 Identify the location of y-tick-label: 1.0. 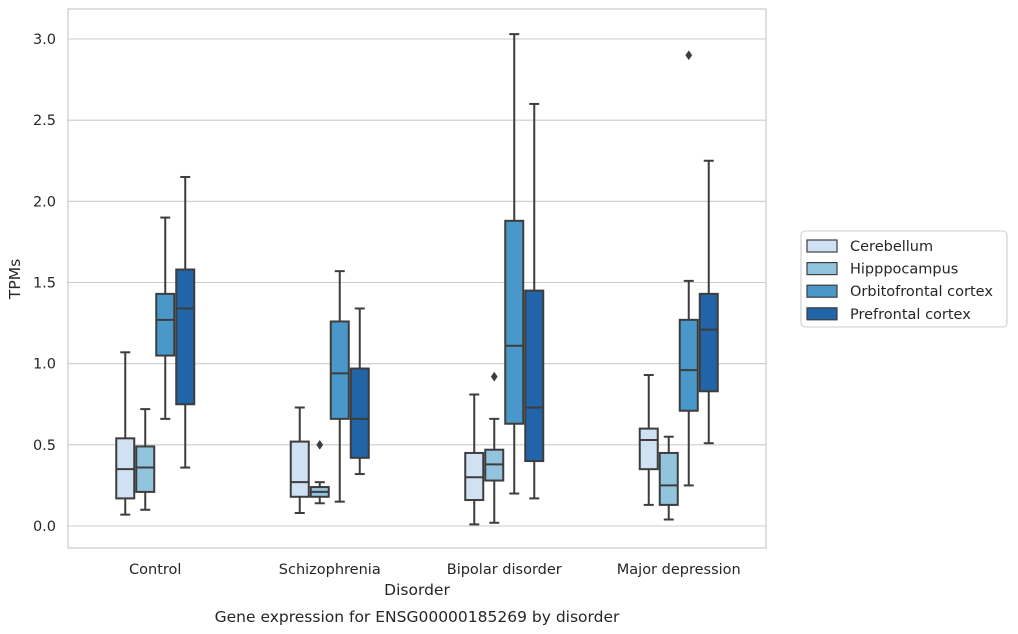
(44, 365).